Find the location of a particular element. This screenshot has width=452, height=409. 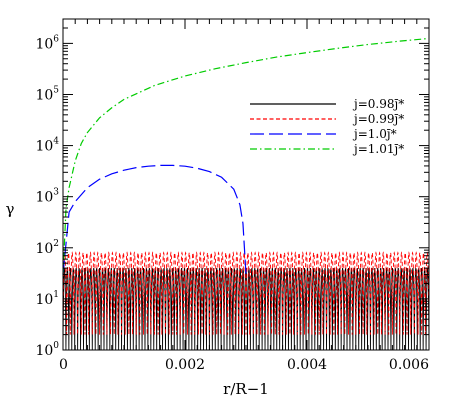

y-tick-label: 10⁴ is located at coordinates (47, 146).